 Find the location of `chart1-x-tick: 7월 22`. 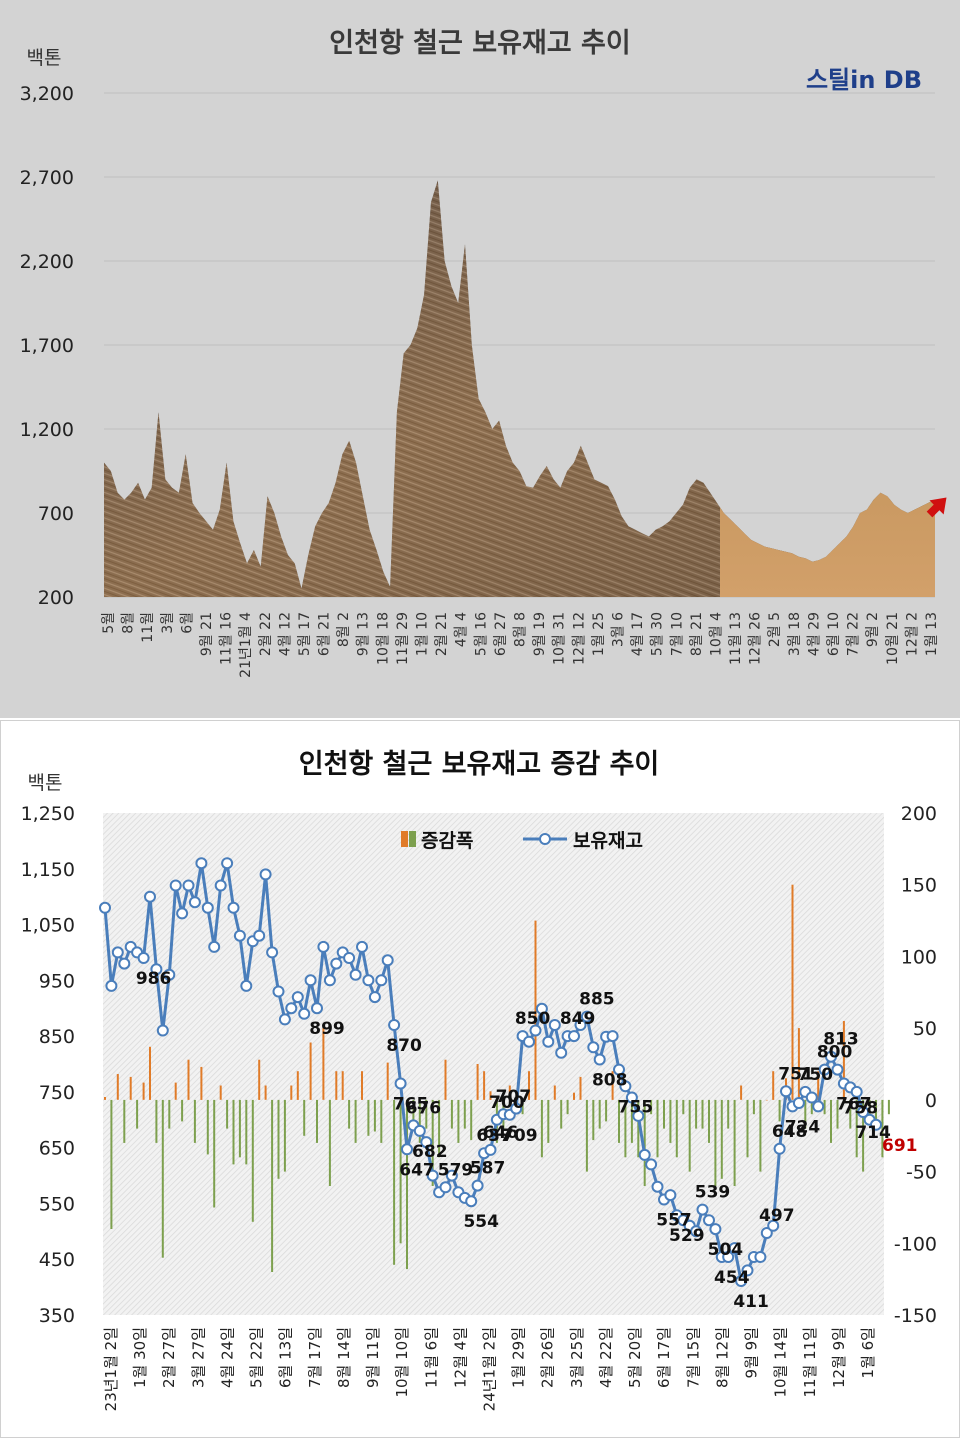

chart1-x-tick: 7월 22 is located at coordinates (854, 634).